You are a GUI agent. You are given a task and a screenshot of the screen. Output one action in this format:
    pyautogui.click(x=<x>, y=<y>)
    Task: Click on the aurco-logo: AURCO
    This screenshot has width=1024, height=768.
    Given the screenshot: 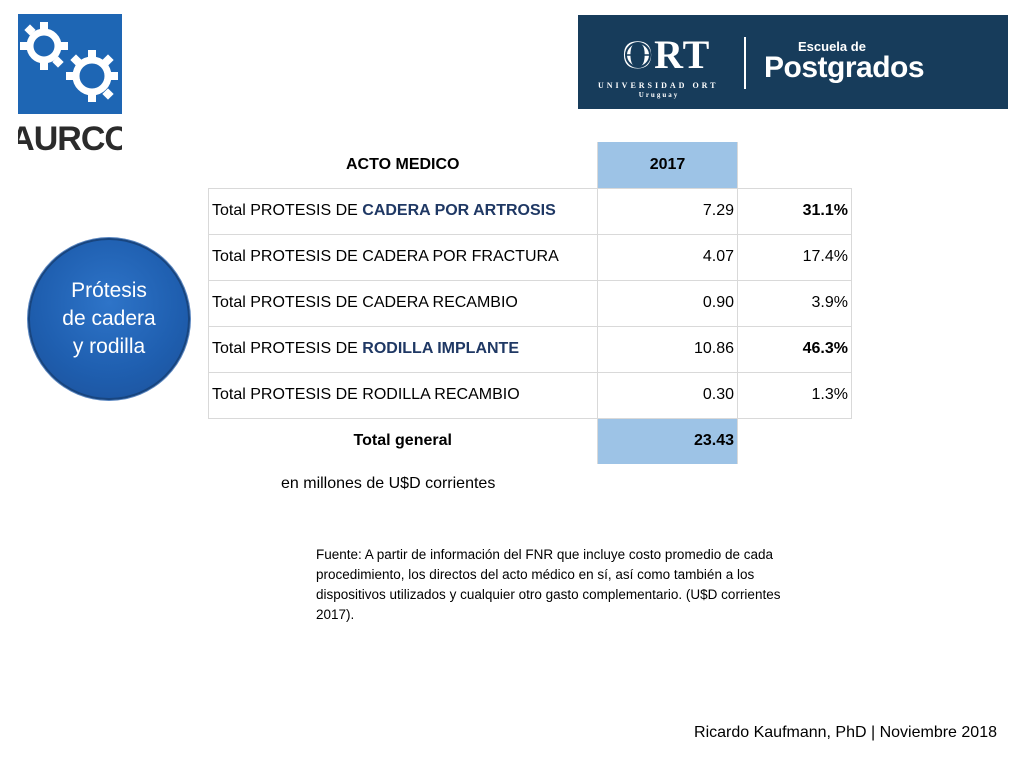 What is the action you would take?
    pyautogui.click(x=70, y=85)
    